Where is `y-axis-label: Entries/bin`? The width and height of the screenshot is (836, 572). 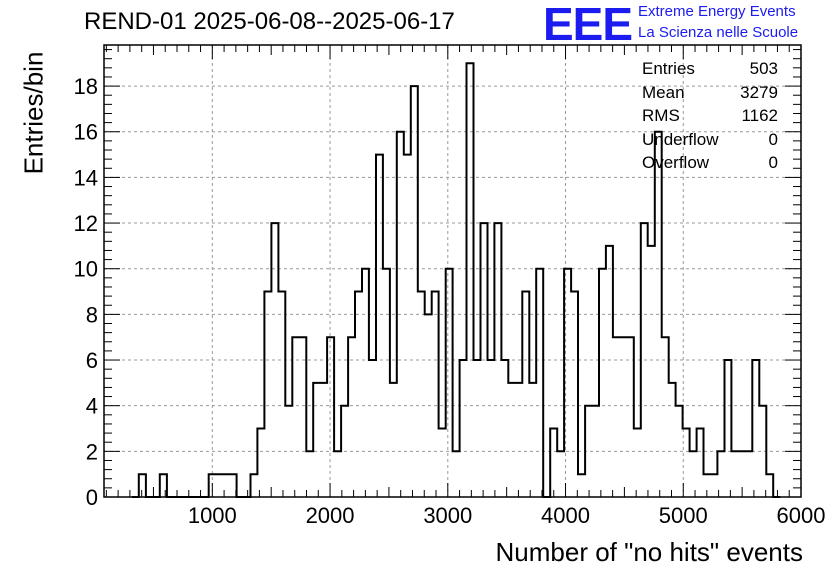 y-axis-label: Entries/bin is located at coordinates (33, 113).